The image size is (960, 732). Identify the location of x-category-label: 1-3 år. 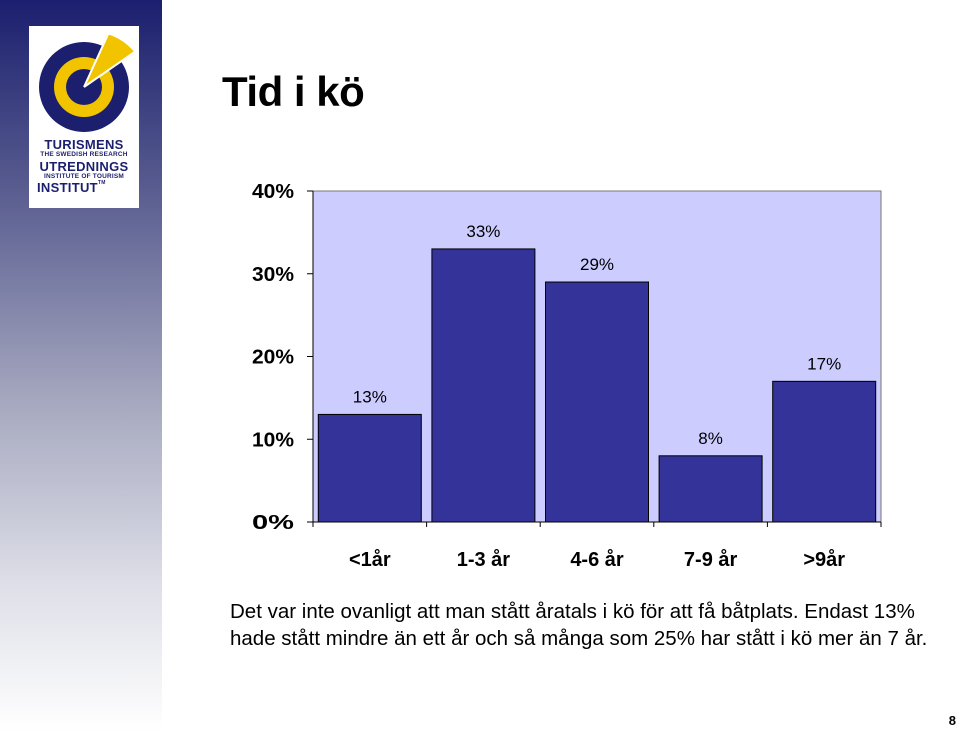
(484, 559).